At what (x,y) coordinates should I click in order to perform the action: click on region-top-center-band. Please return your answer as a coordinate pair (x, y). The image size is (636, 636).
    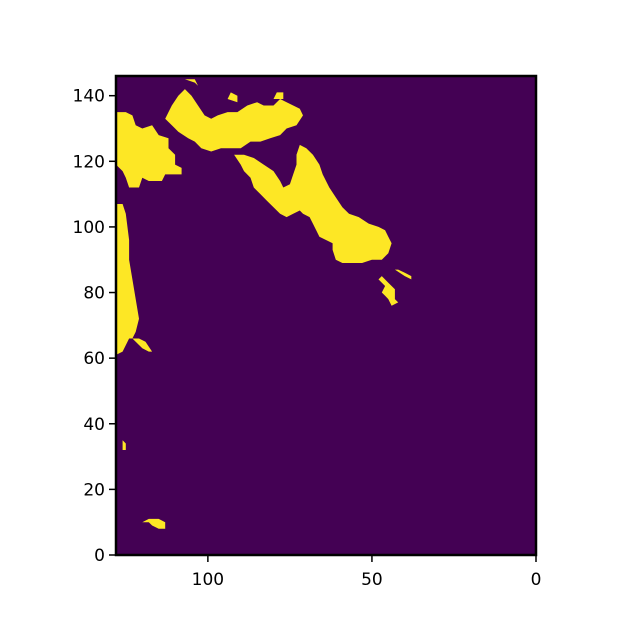
    Looking at the image, I should click on (234, 120).